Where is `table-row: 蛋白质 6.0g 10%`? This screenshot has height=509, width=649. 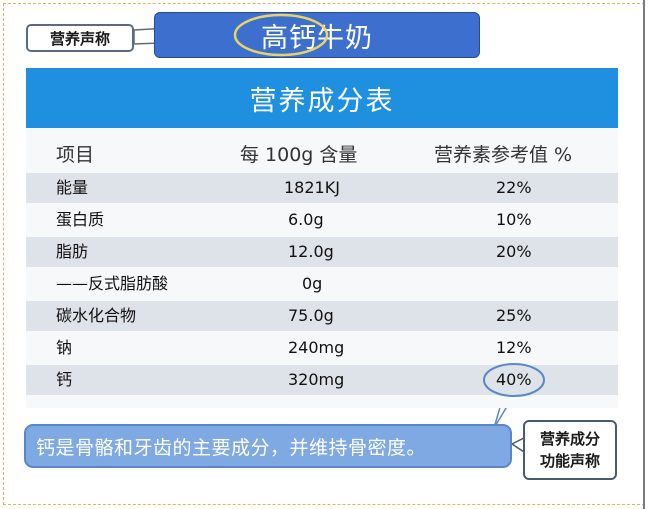
table-row: 蛋白质 6.0g 10% is located at coordinates (322, 220).